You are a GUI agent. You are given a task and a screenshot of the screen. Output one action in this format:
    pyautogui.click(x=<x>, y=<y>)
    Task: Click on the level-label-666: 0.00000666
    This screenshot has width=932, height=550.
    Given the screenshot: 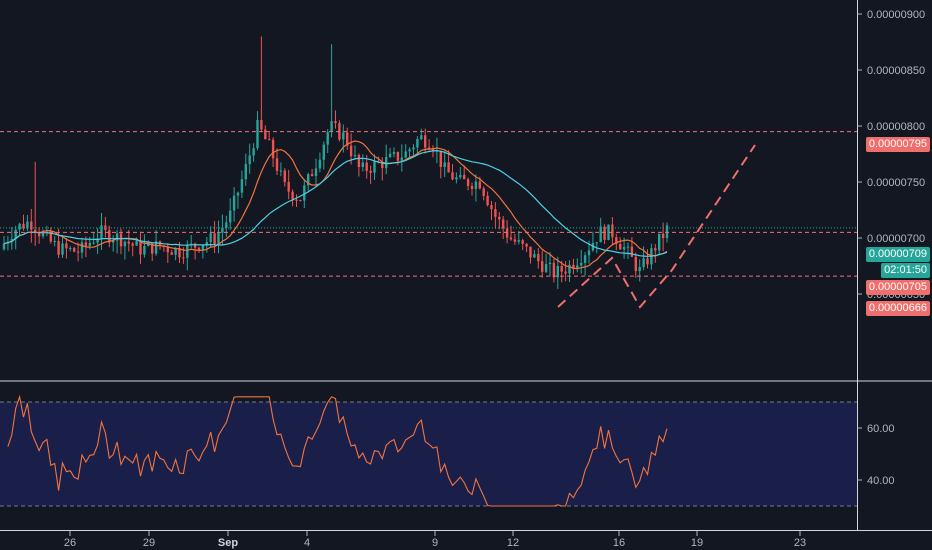 What is the action you would take?
    pyautogui.click(x=897, y=308)
    